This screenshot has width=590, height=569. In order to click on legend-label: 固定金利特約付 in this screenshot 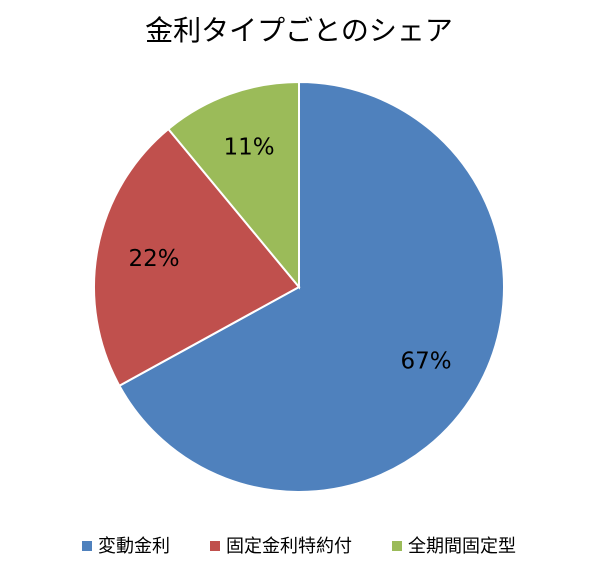, I will do `click(289, 546)`.